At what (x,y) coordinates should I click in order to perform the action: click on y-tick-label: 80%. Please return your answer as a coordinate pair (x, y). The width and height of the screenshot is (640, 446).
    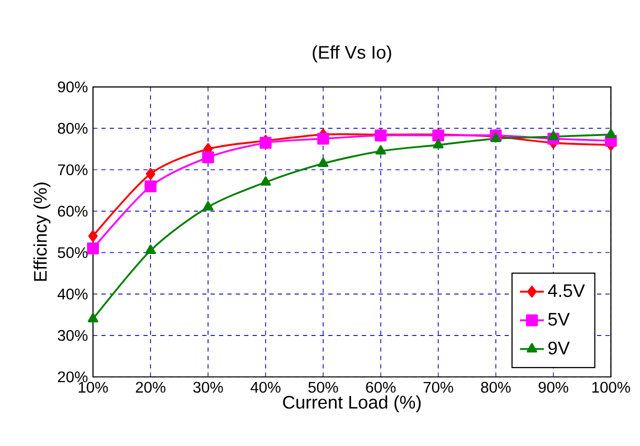
    Looking at the image, I should click on (73, 128).